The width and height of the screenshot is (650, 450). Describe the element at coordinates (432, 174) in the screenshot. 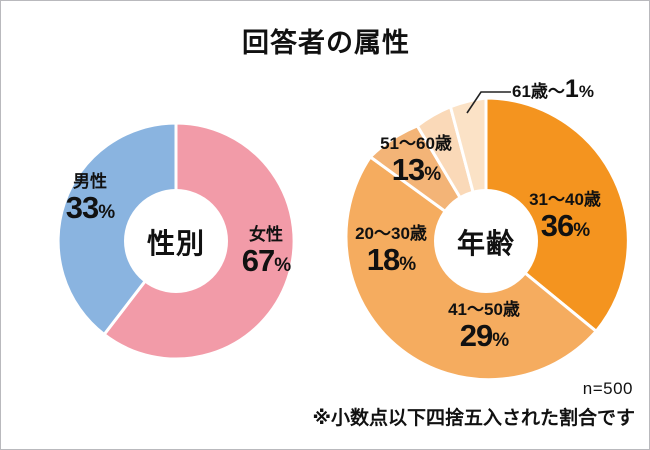

I see `age-label-51-60-pct: %` at that location.